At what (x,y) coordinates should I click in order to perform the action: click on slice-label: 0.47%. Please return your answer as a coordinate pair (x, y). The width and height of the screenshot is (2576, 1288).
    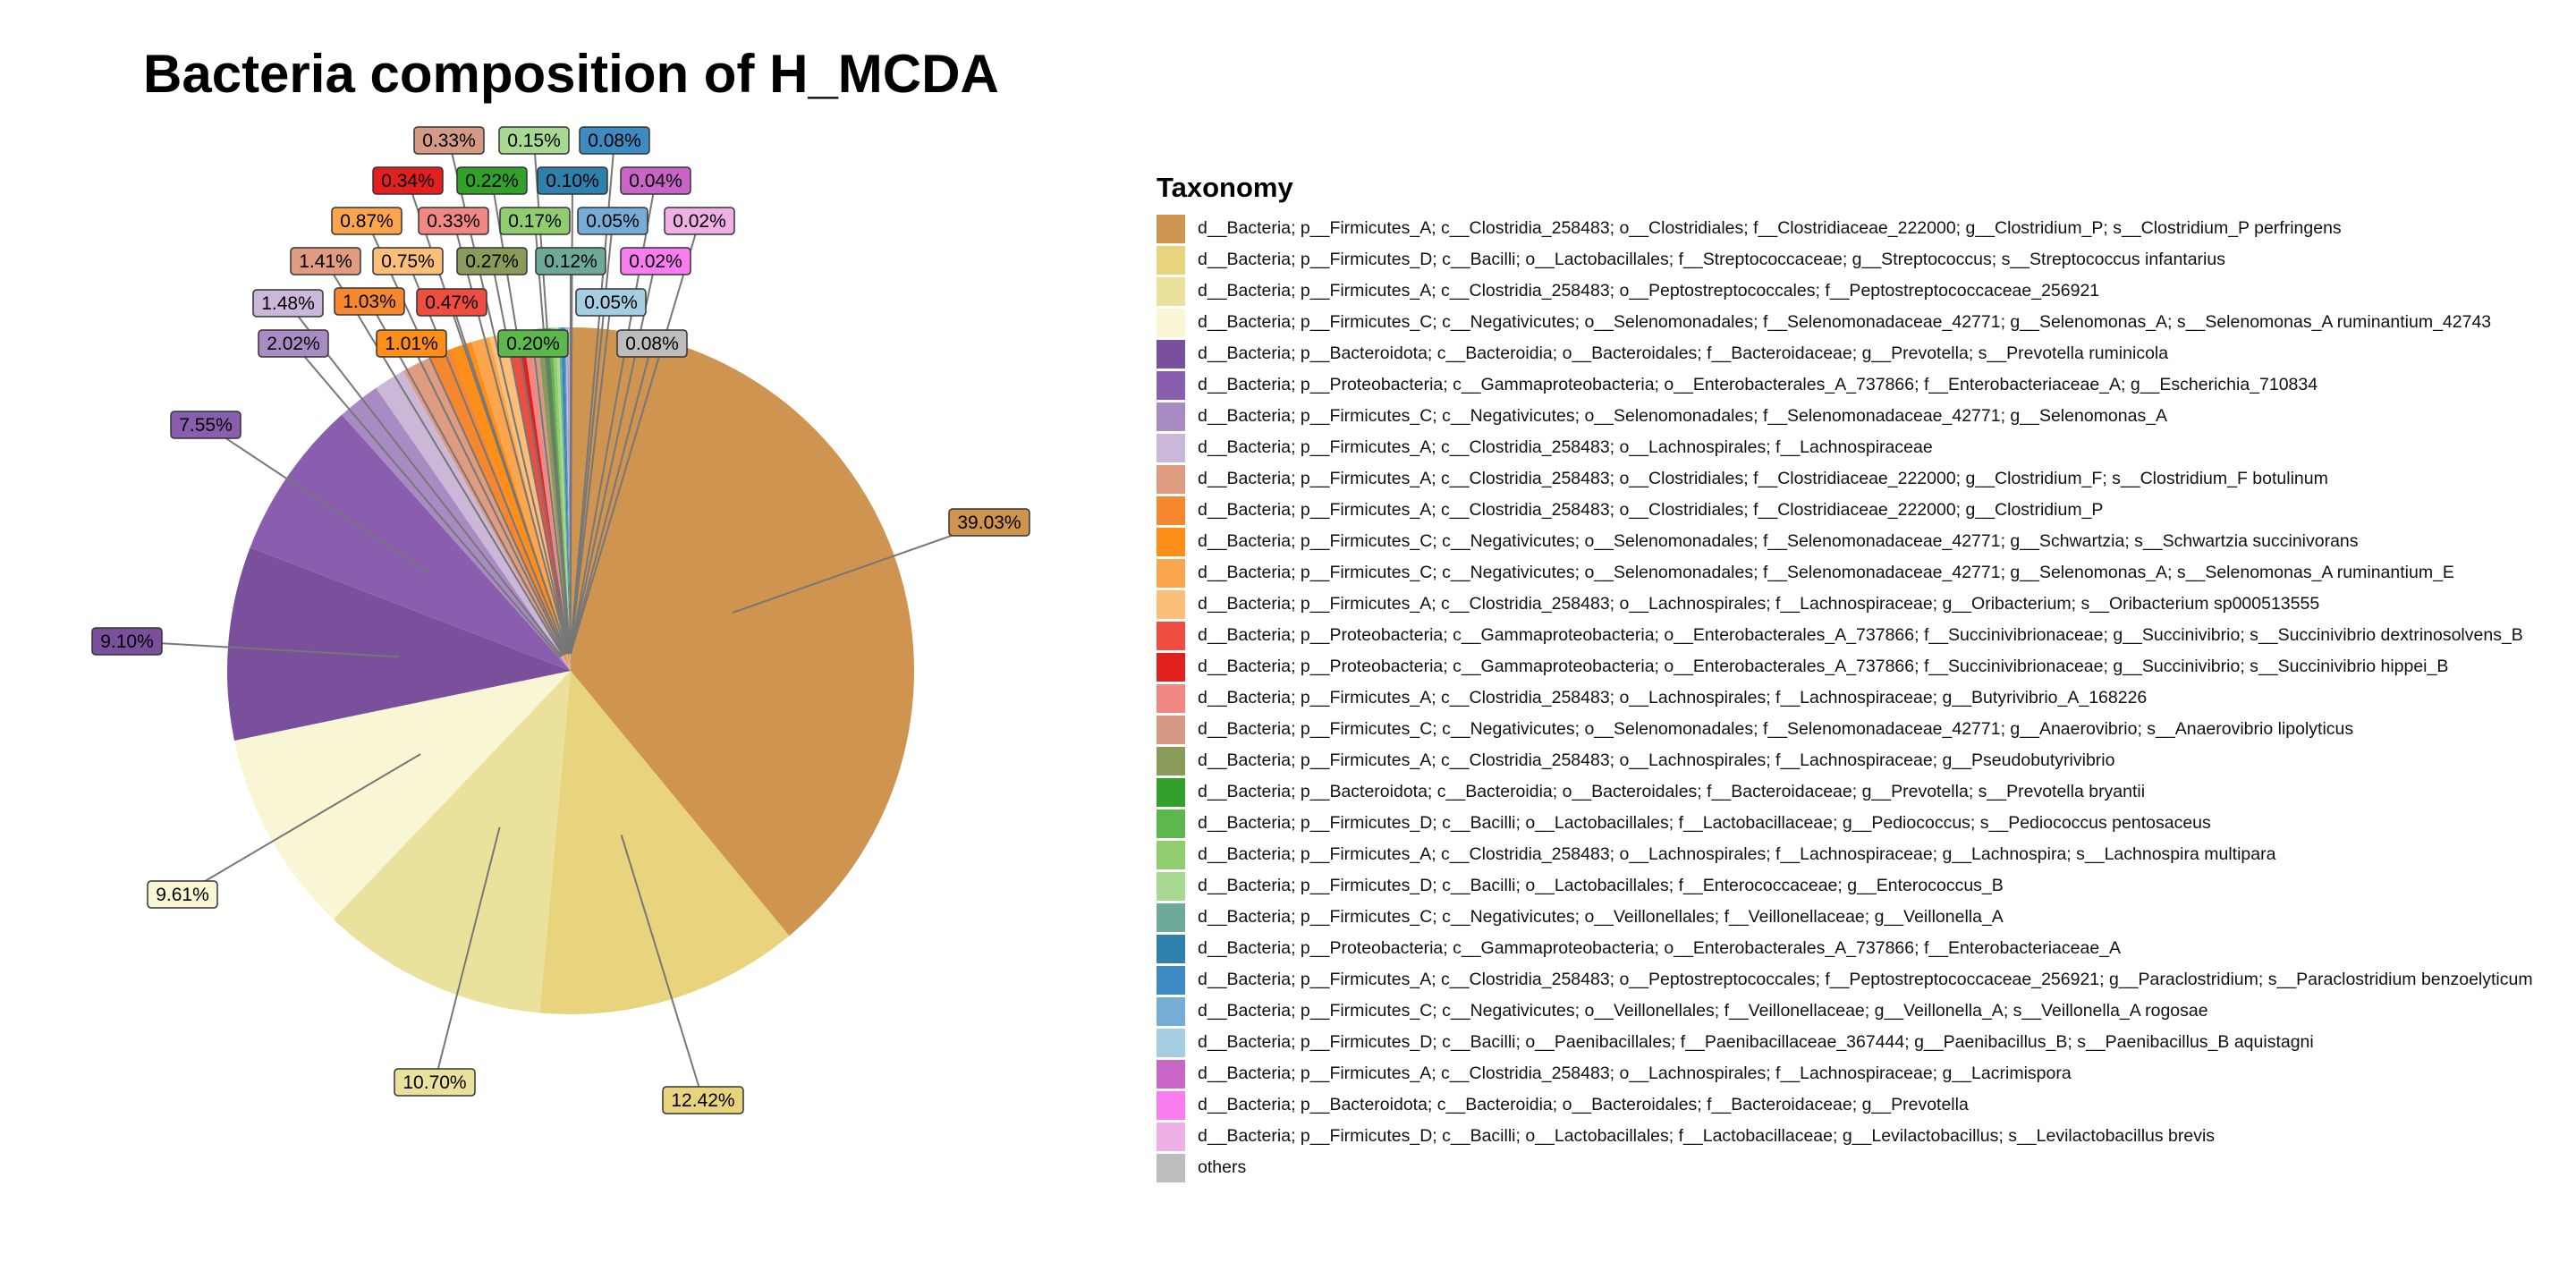
    Looking at the image, I should click on (451, 302).